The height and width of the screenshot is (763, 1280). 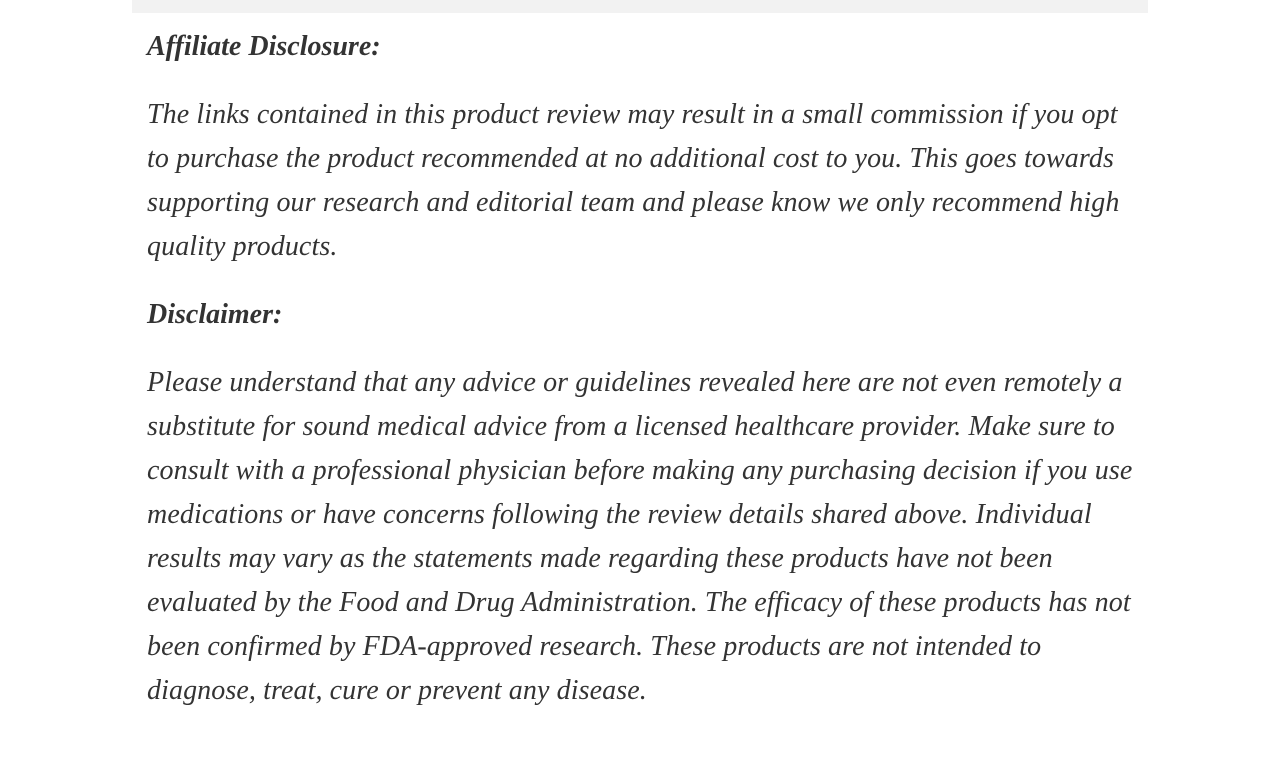 I want to click on disclaimer-heading: Disclaimer:, so click(x=215, y=314).